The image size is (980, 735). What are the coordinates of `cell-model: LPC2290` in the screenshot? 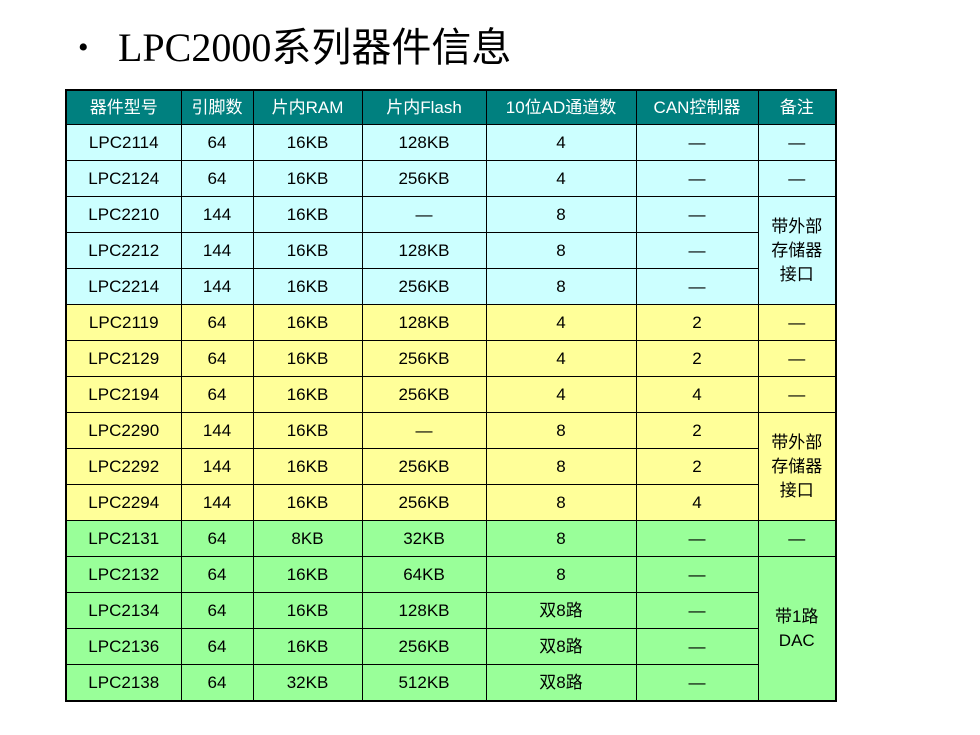 It's located at (123, 430).